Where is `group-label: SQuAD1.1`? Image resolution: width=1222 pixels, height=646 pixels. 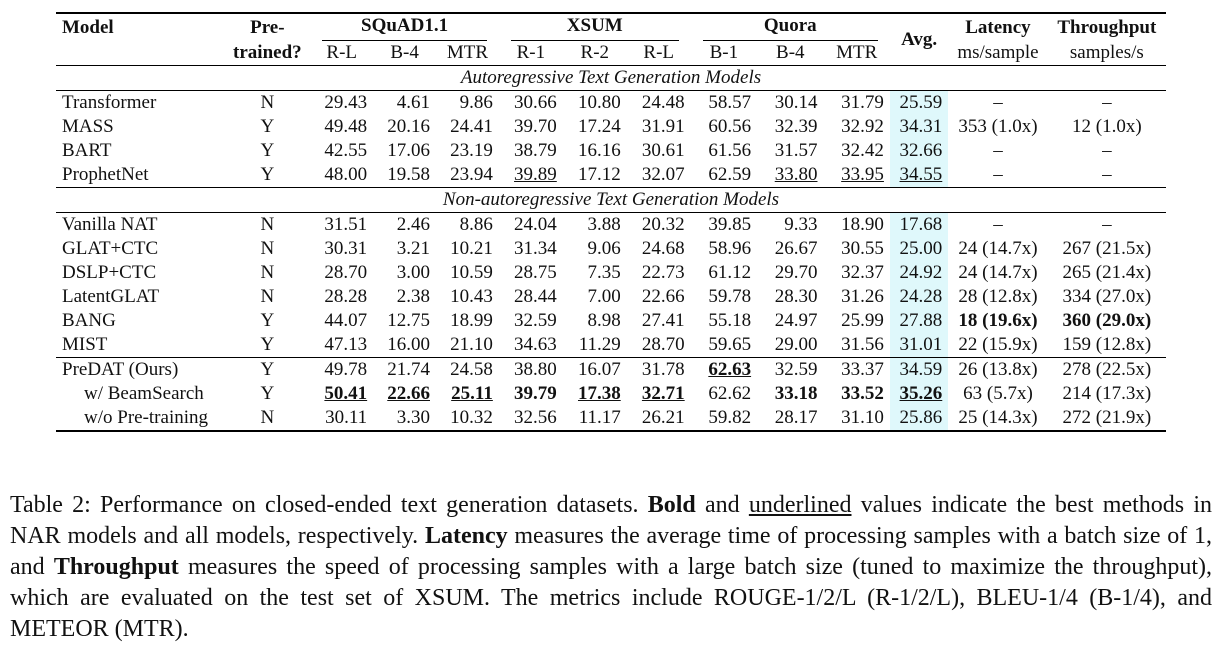
group-label: SQuAD1.1 is located at coordinates (405, 27).